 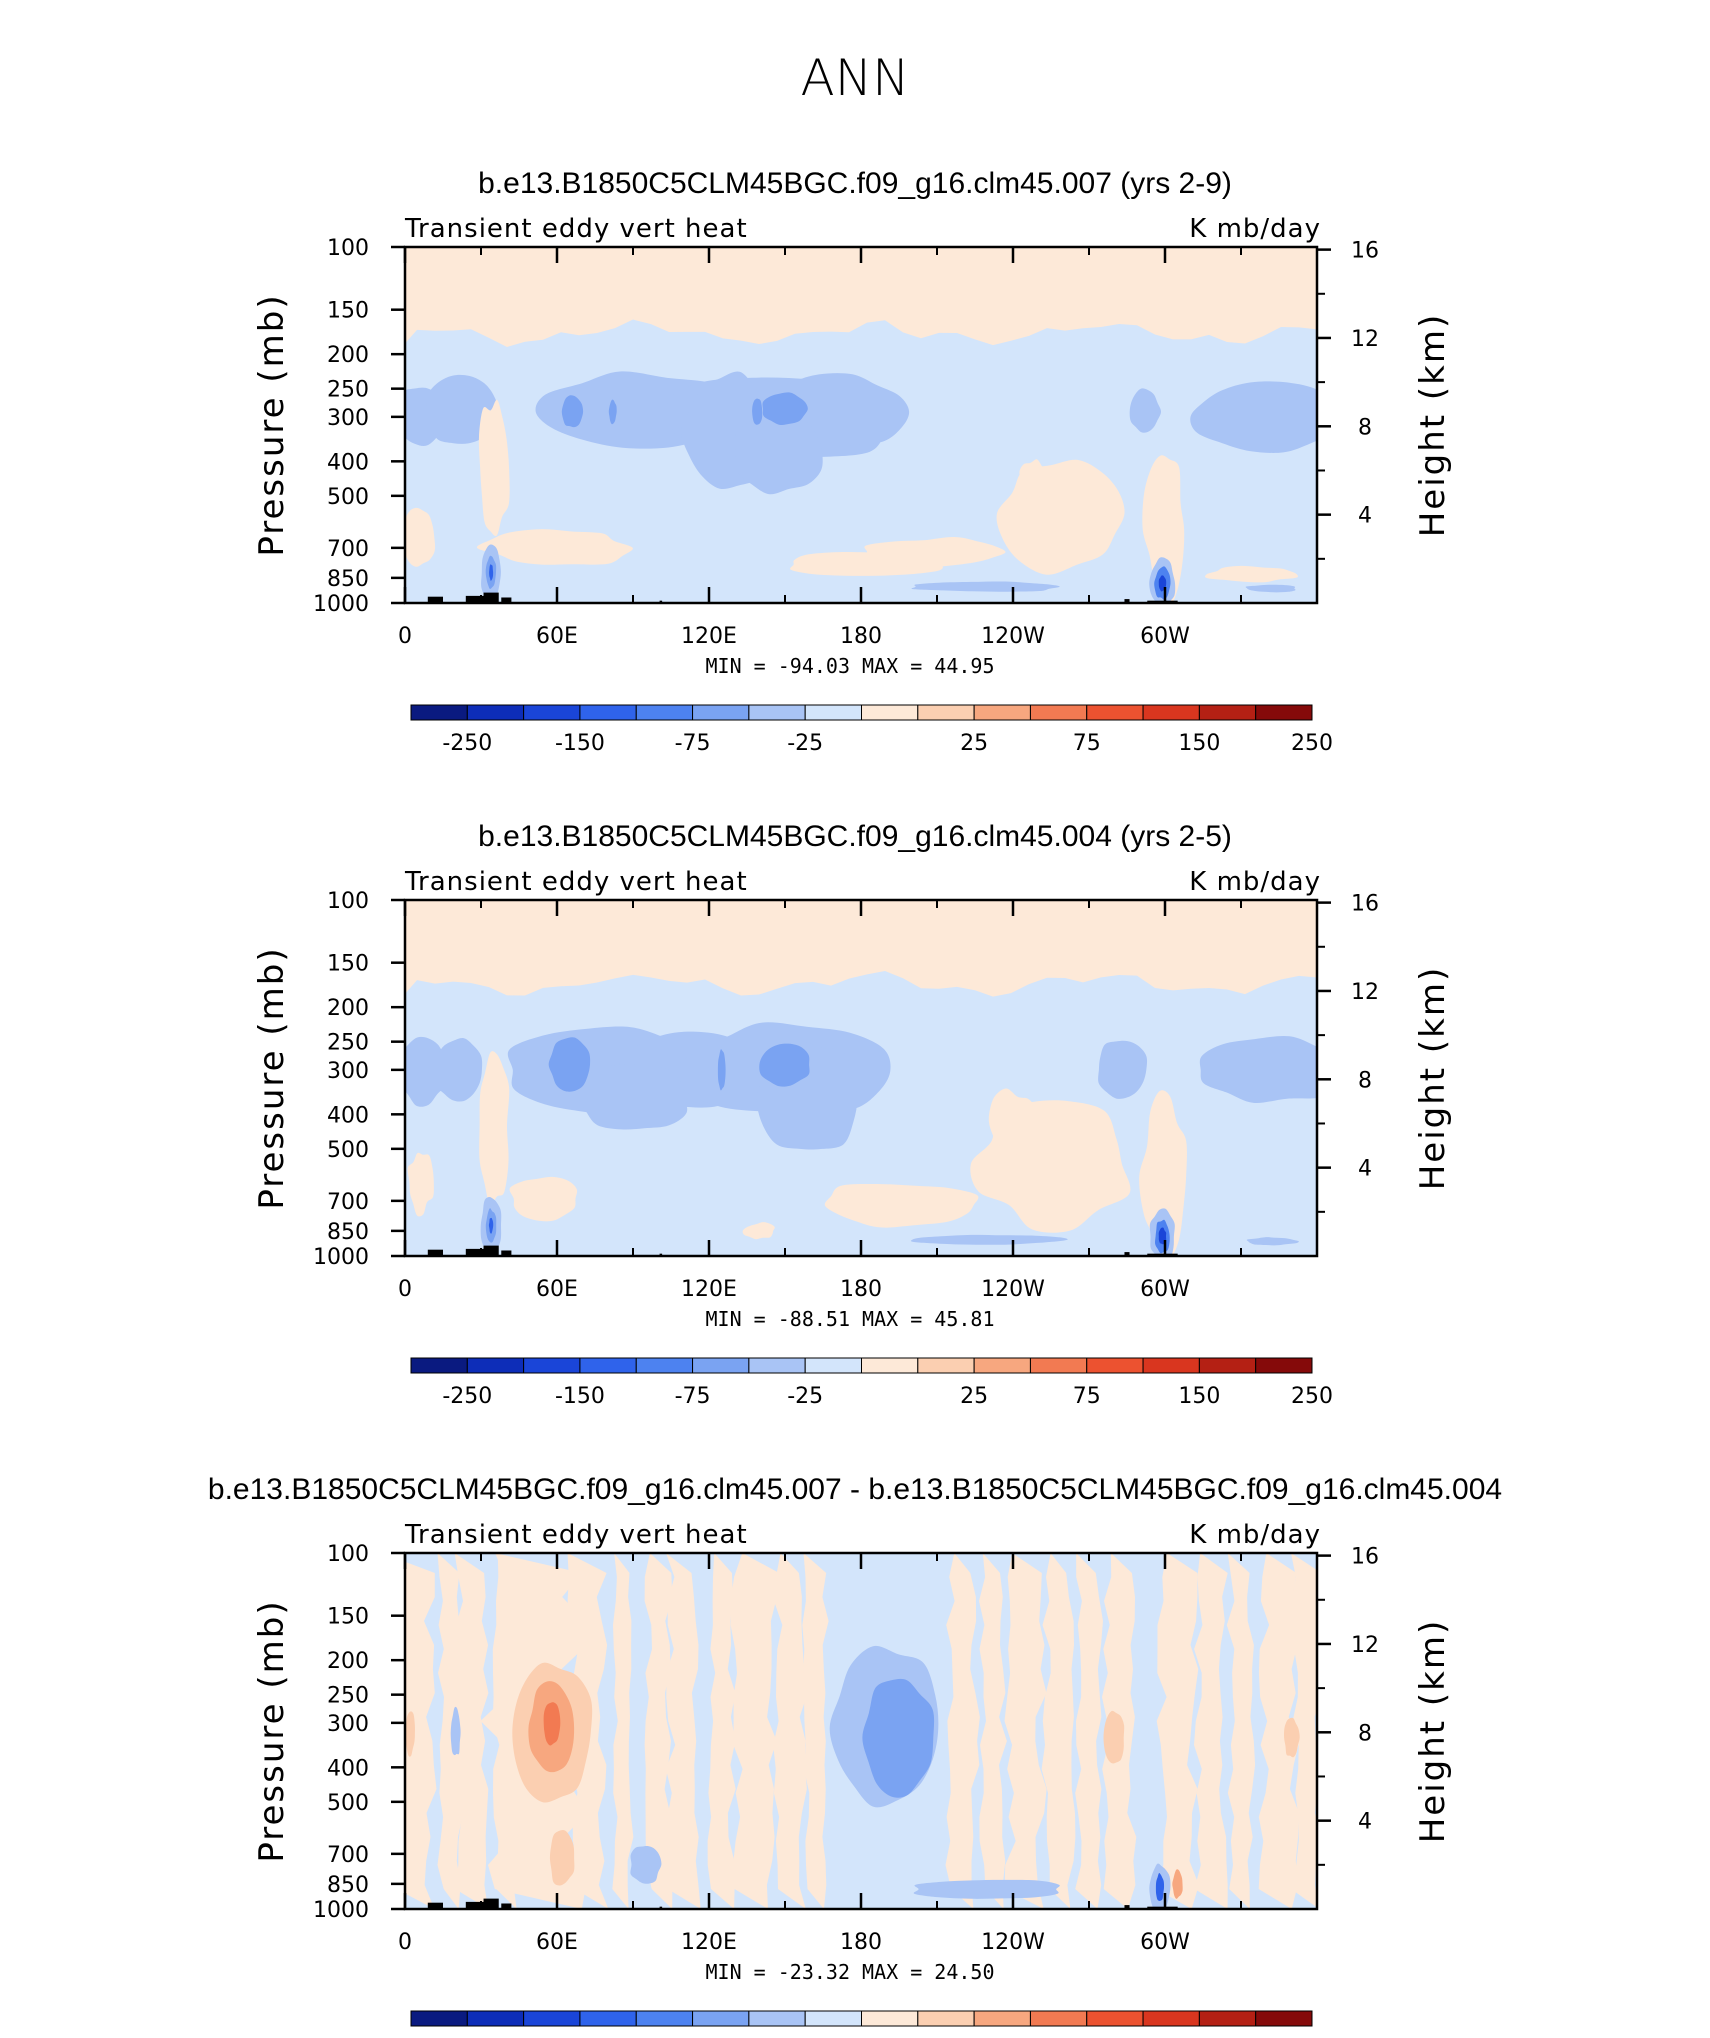 What do you see at coordinates (348, 549) in the screenshot?
I see `y-tick-label: 700` at bounding box center [348, 549].